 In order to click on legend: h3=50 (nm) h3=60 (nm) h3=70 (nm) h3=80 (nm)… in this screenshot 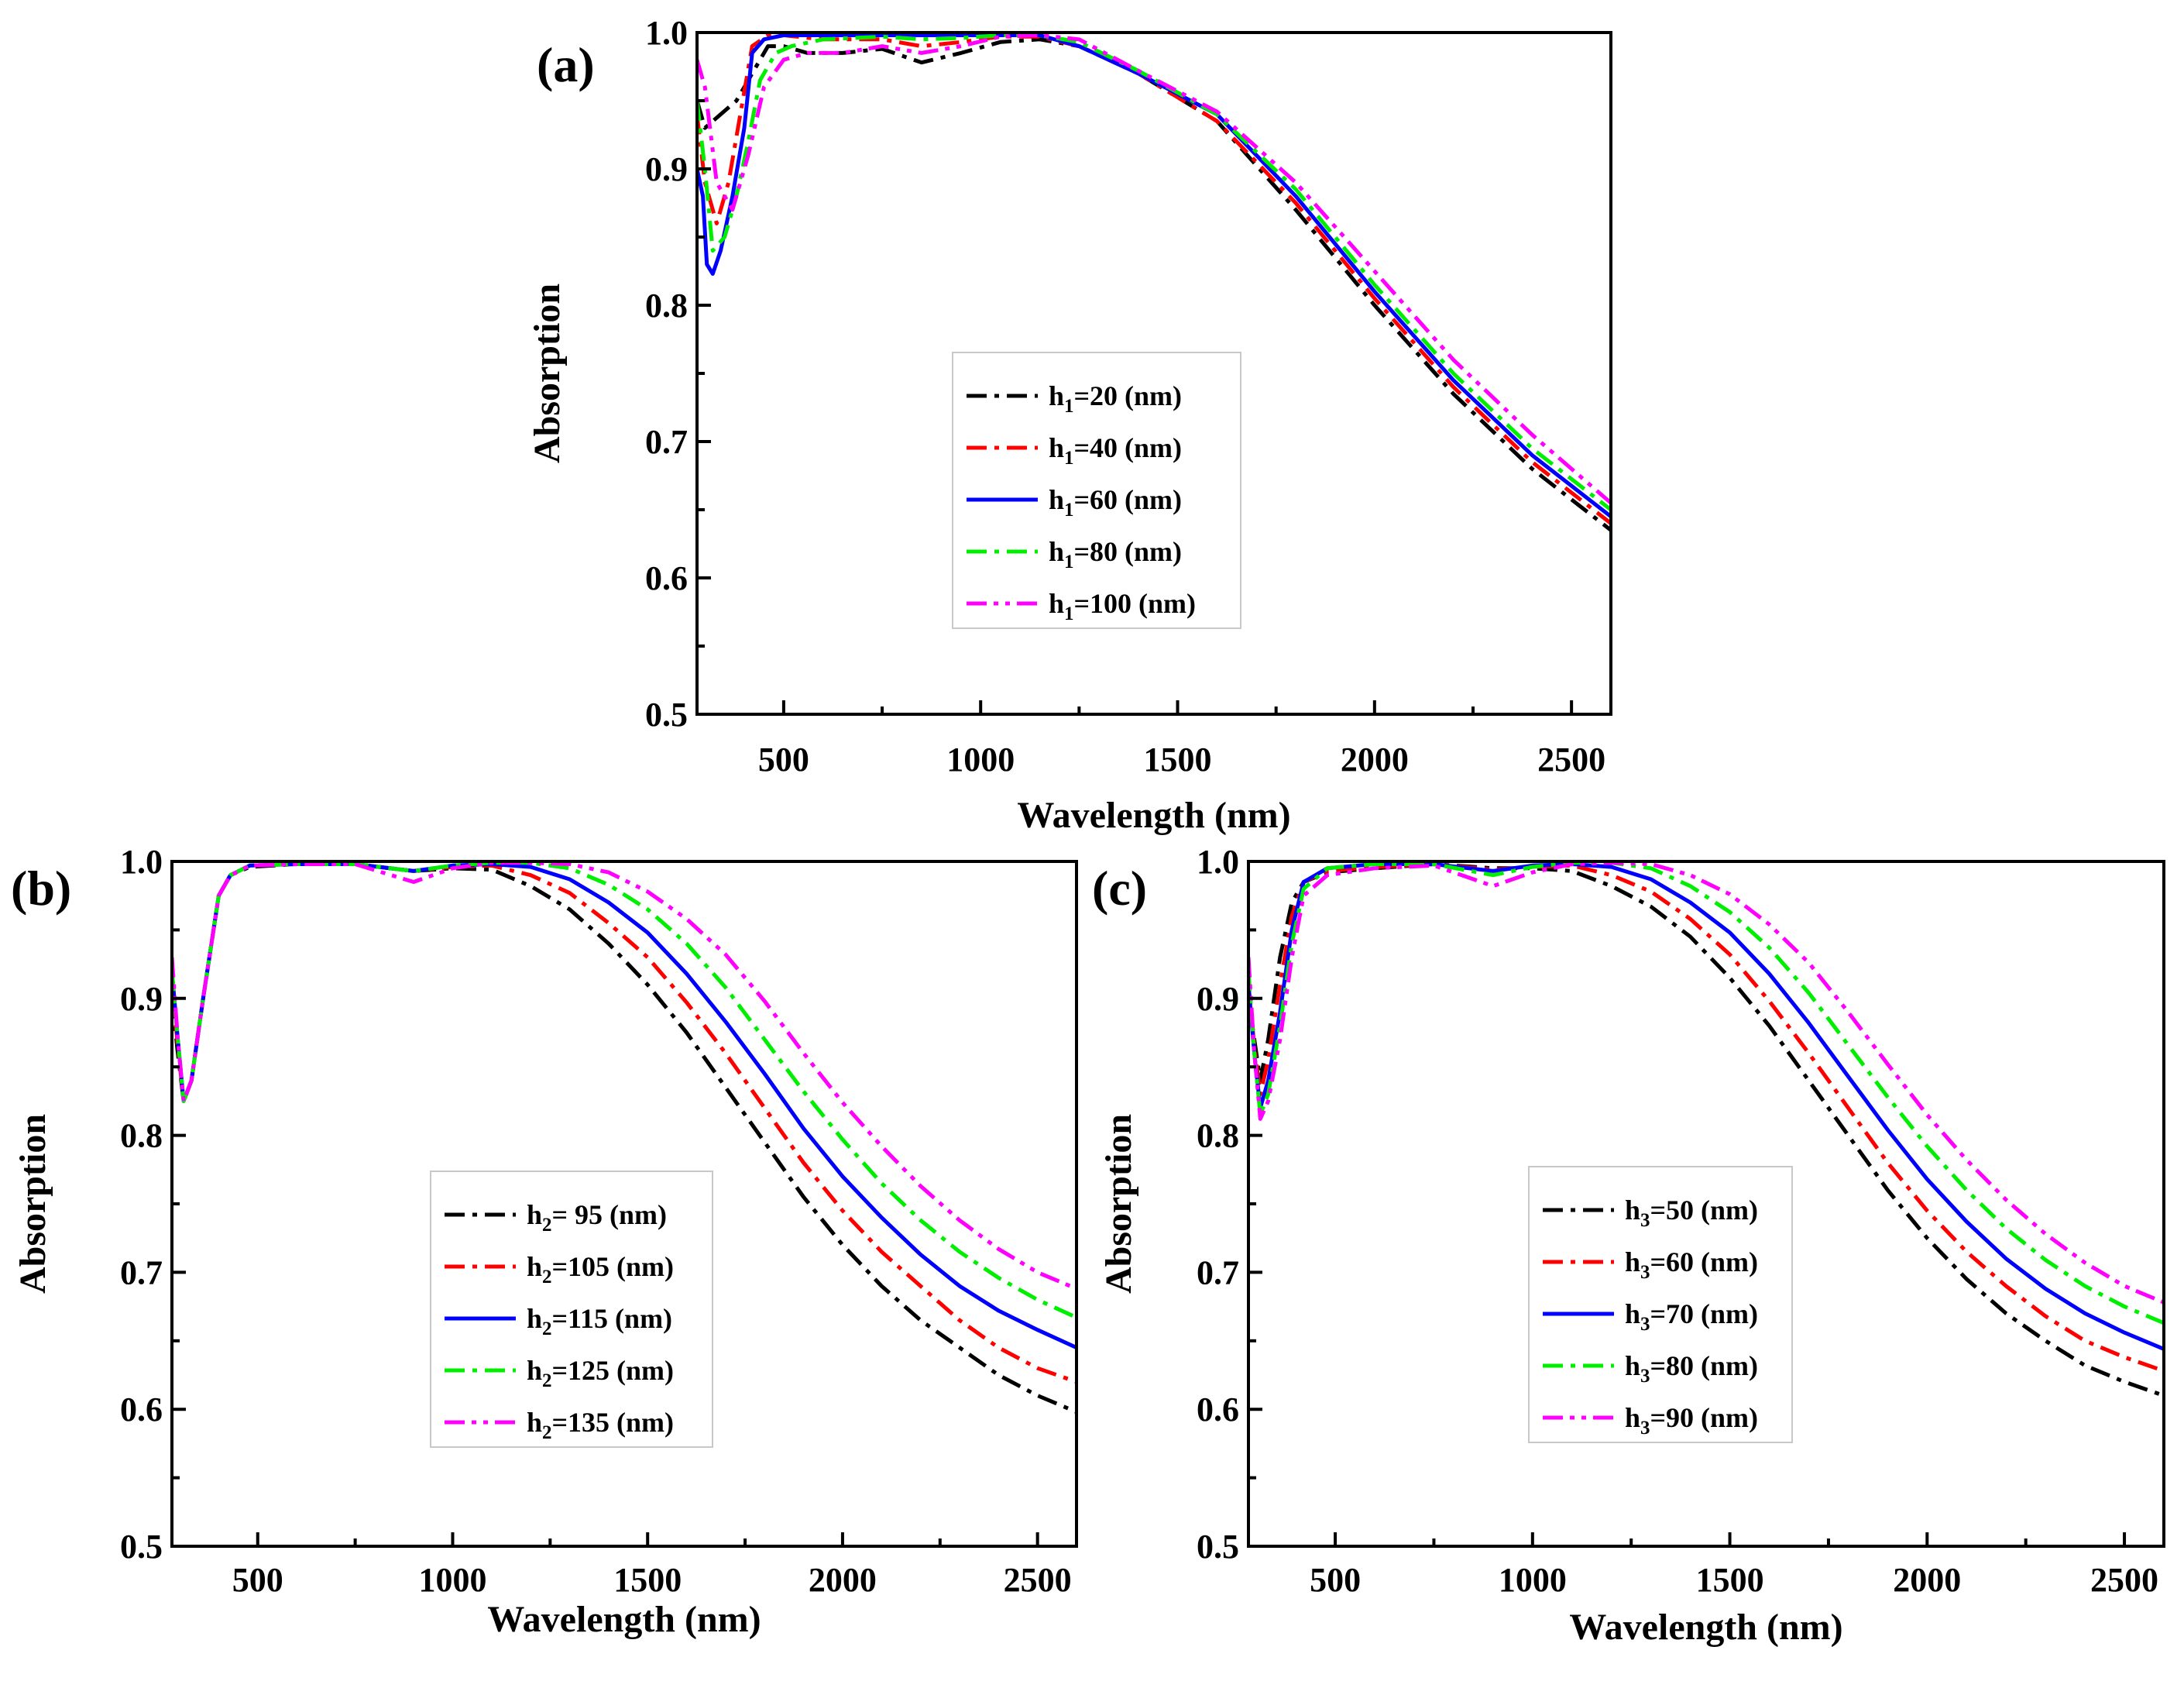, I will do `click(1661, 1304)`.